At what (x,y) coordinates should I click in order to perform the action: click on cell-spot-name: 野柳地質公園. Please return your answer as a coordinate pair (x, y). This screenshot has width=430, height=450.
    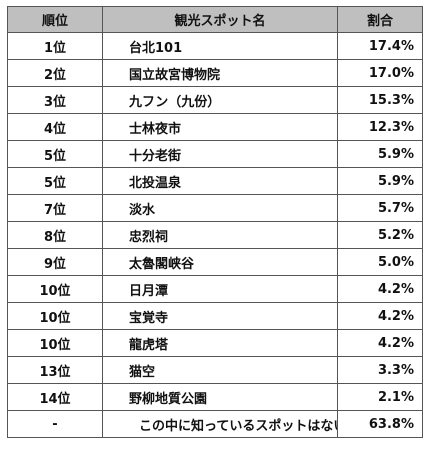
    Looking at the image, I should click on (220, 397).